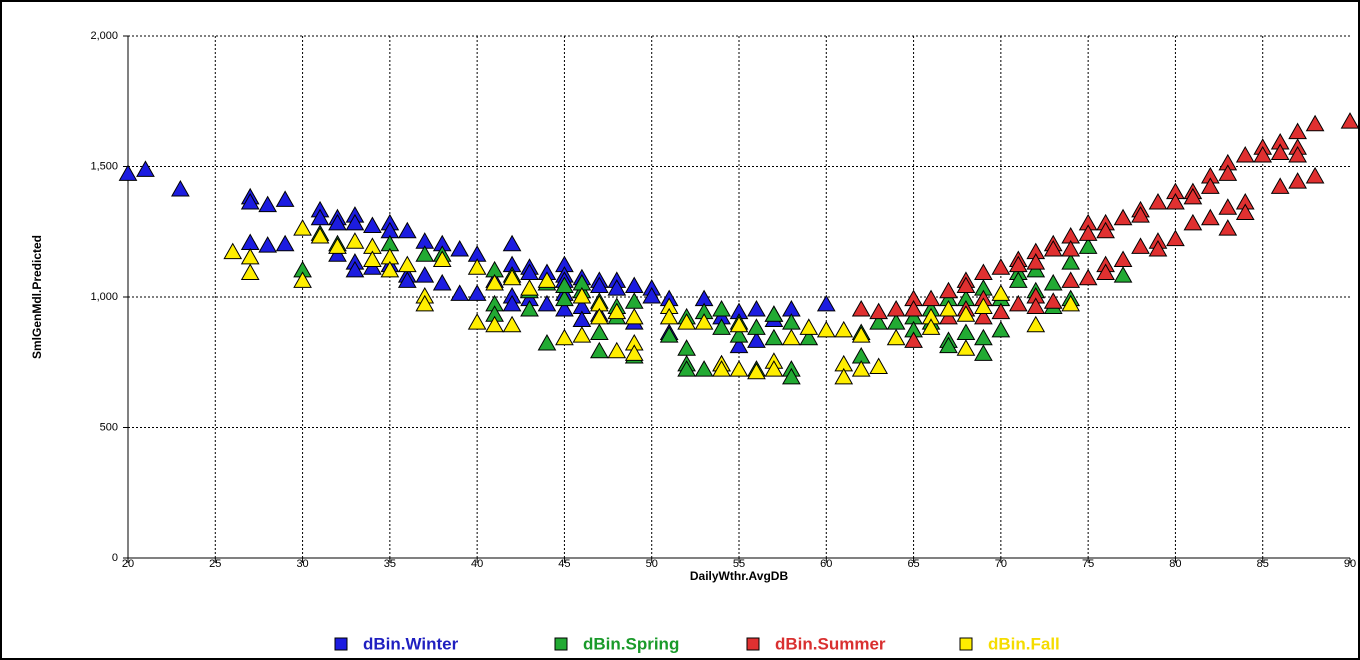  I want to click on x-tick-label: 85, so click(1263, 564).